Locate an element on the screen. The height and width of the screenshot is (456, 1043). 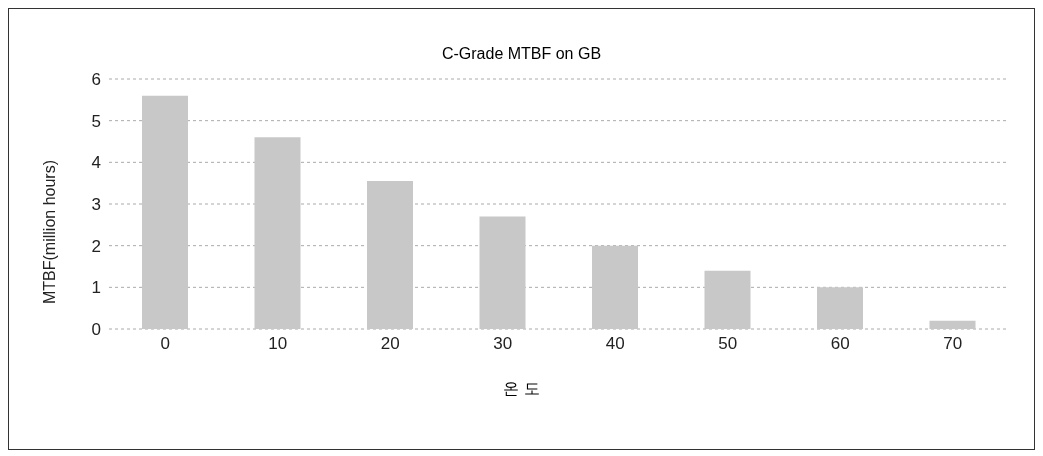
x-tick-label: 20 is located at coordinates (390, 344).